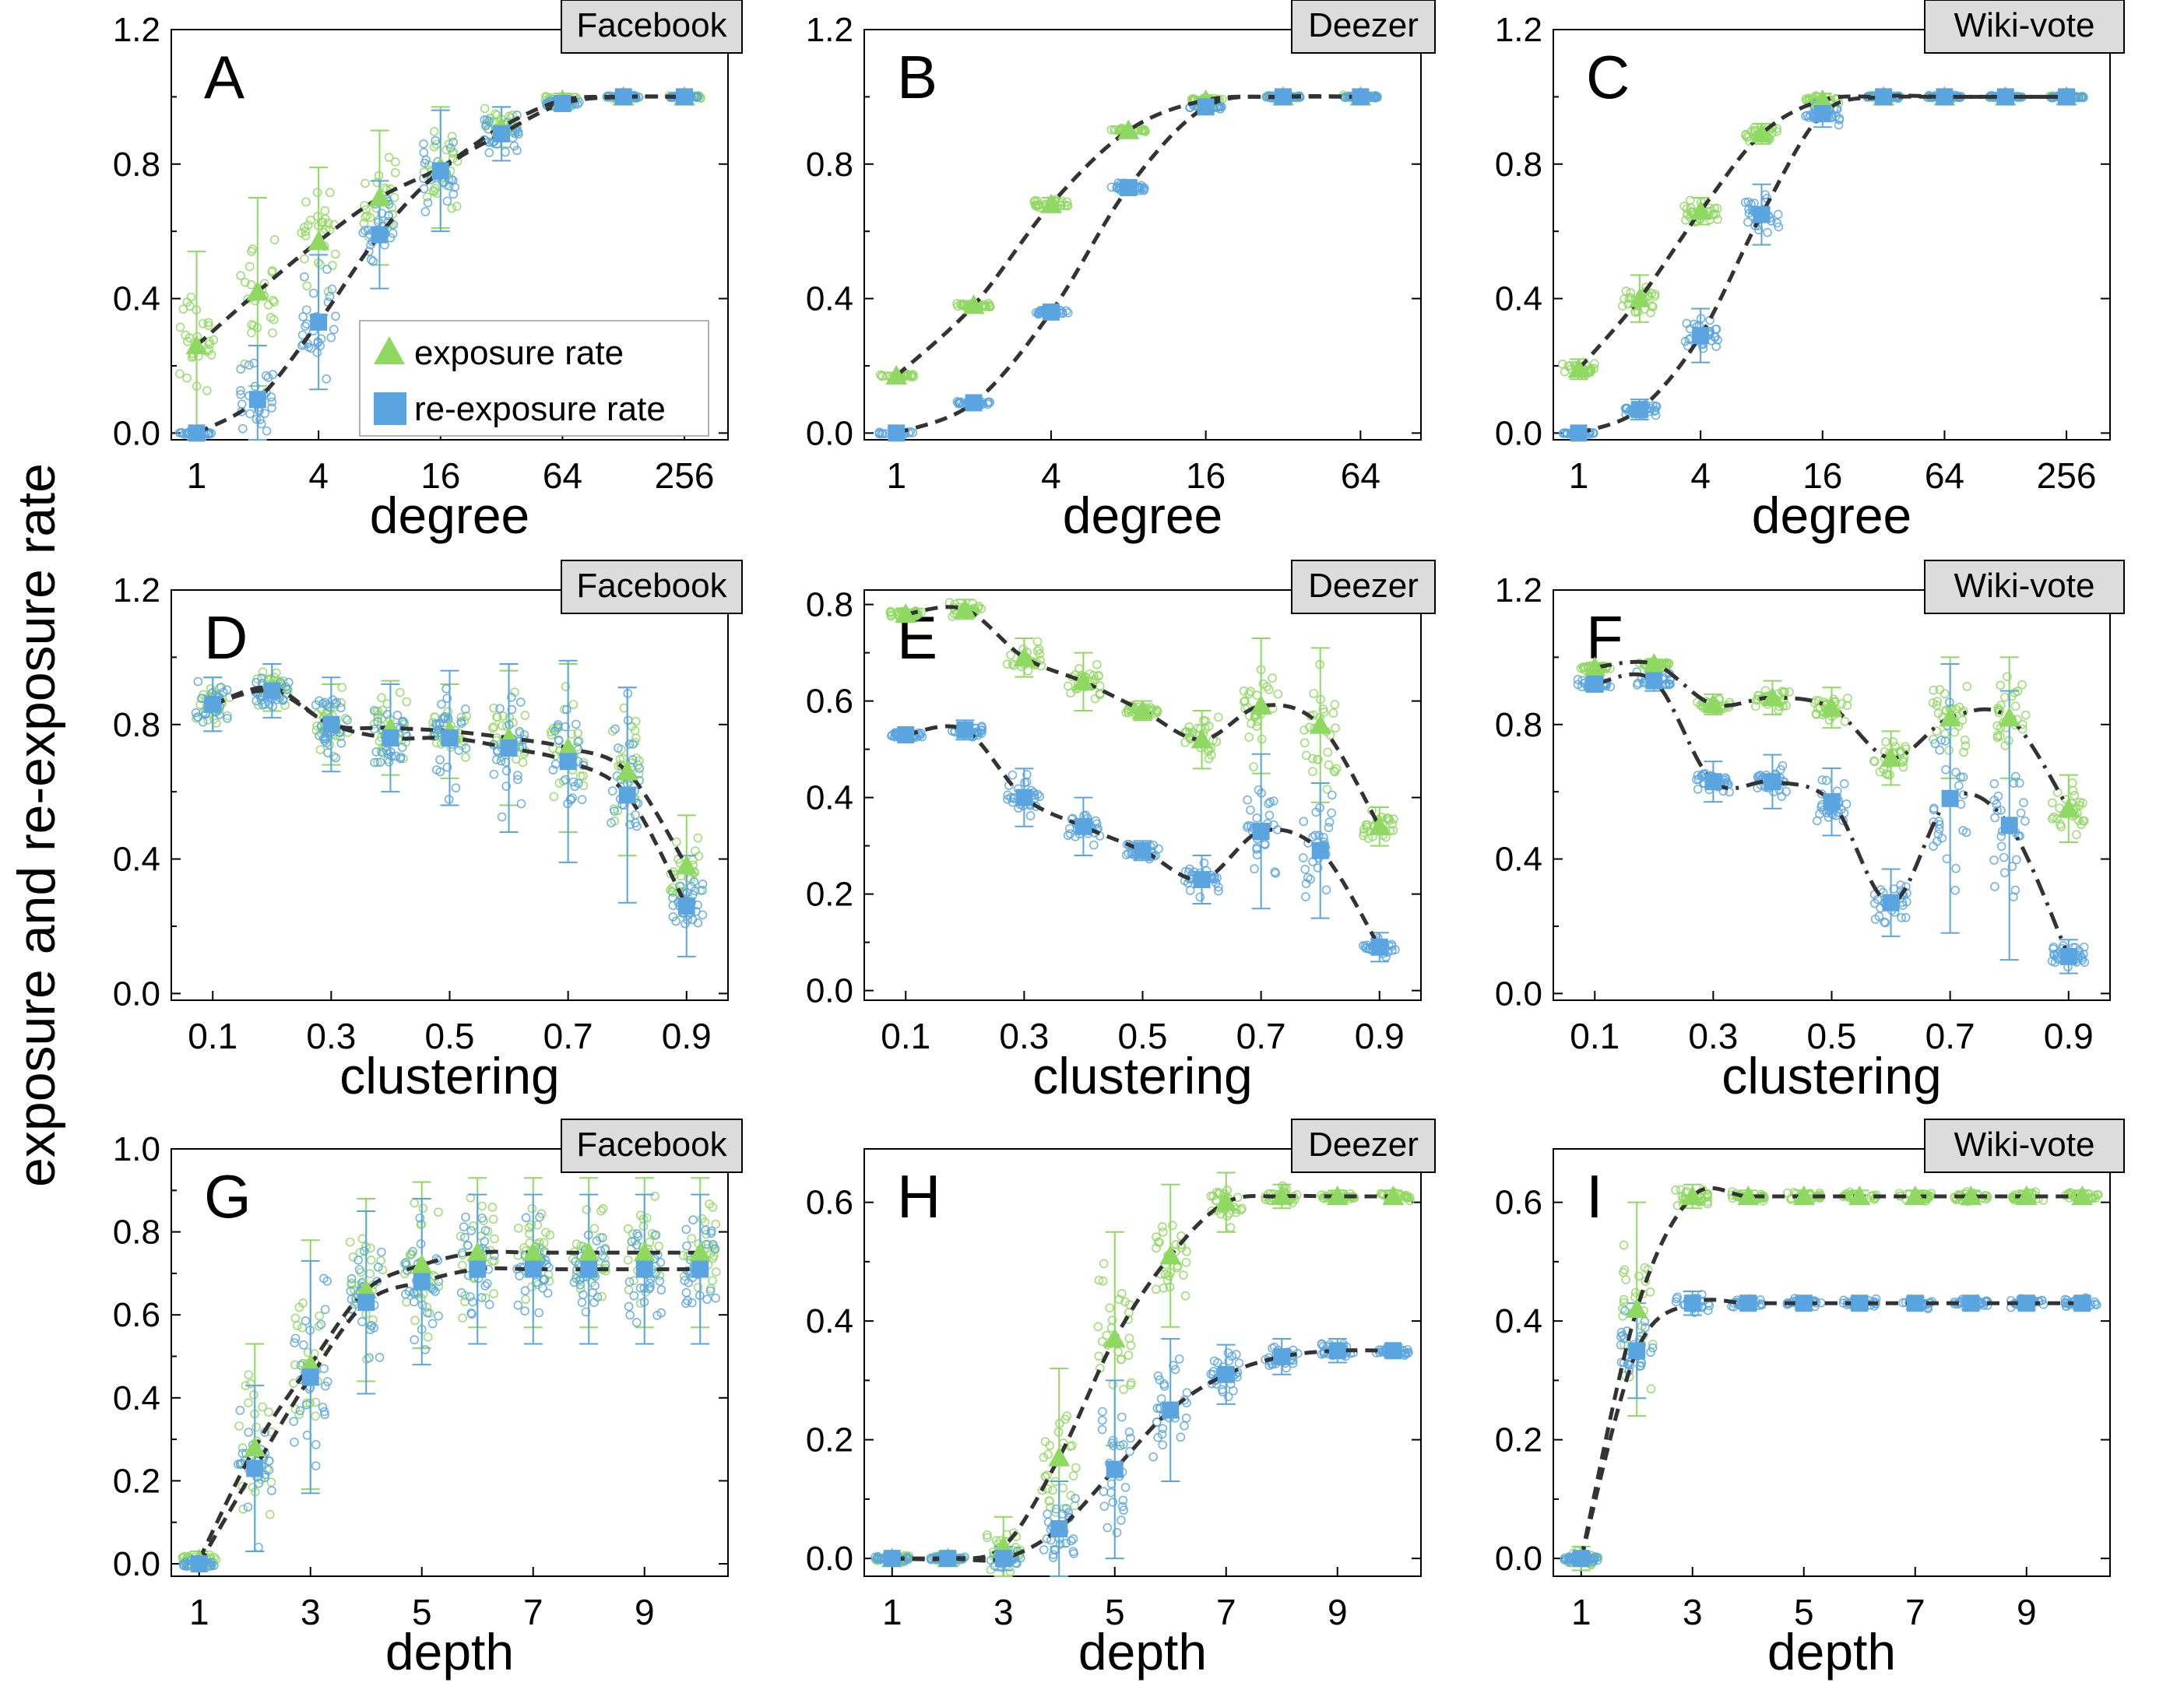  What do you see at coordinates (136, 590) in the screenshot?
I see `y-tick-label: 1.2` at bounding box center [136, 590].